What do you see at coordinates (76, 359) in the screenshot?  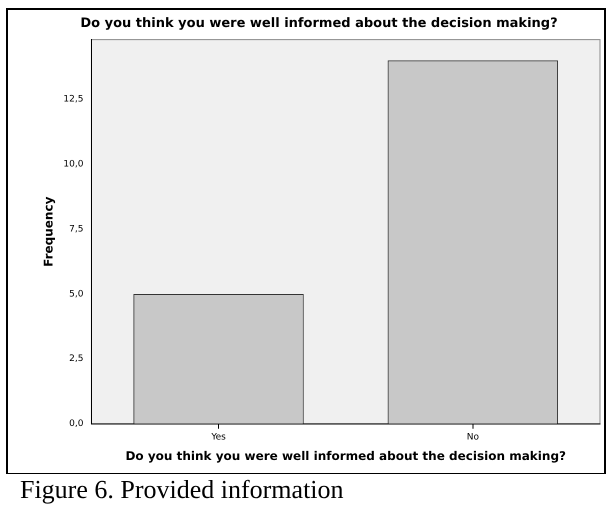 I see `y-tick-label: 2,5` at bounding box center [76, 359].